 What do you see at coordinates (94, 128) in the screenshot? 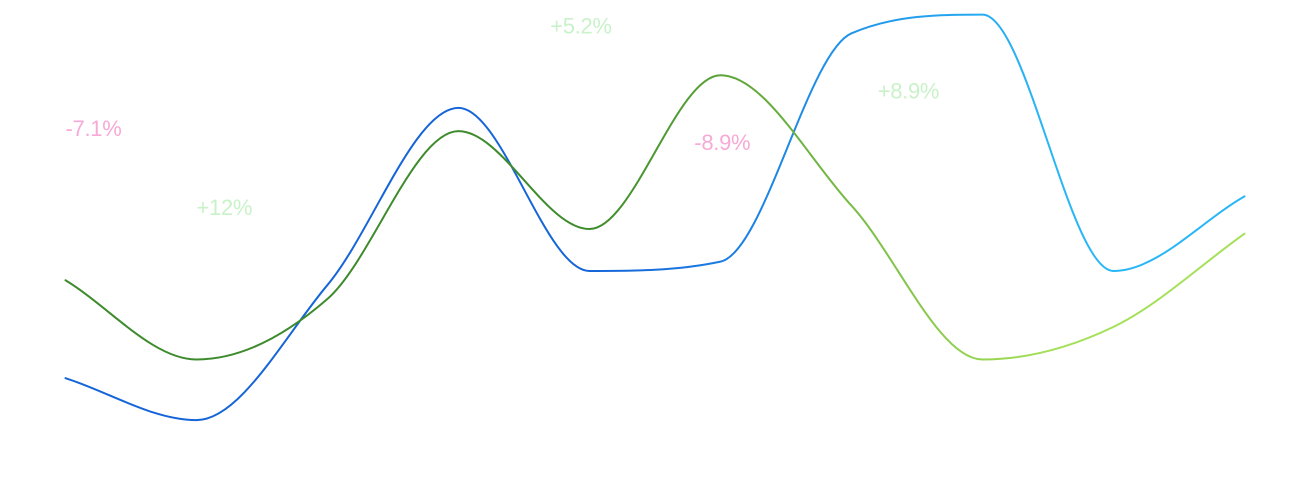
I see `change-annotation-label: -7.1%` at bounding box center [94, 128].